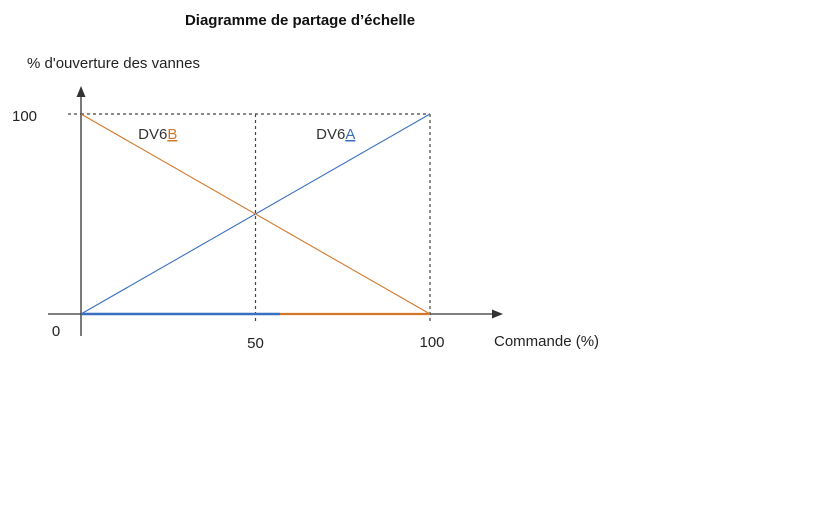  I want to click on series-dv6-a-label: DV6A, so click(335, 134).